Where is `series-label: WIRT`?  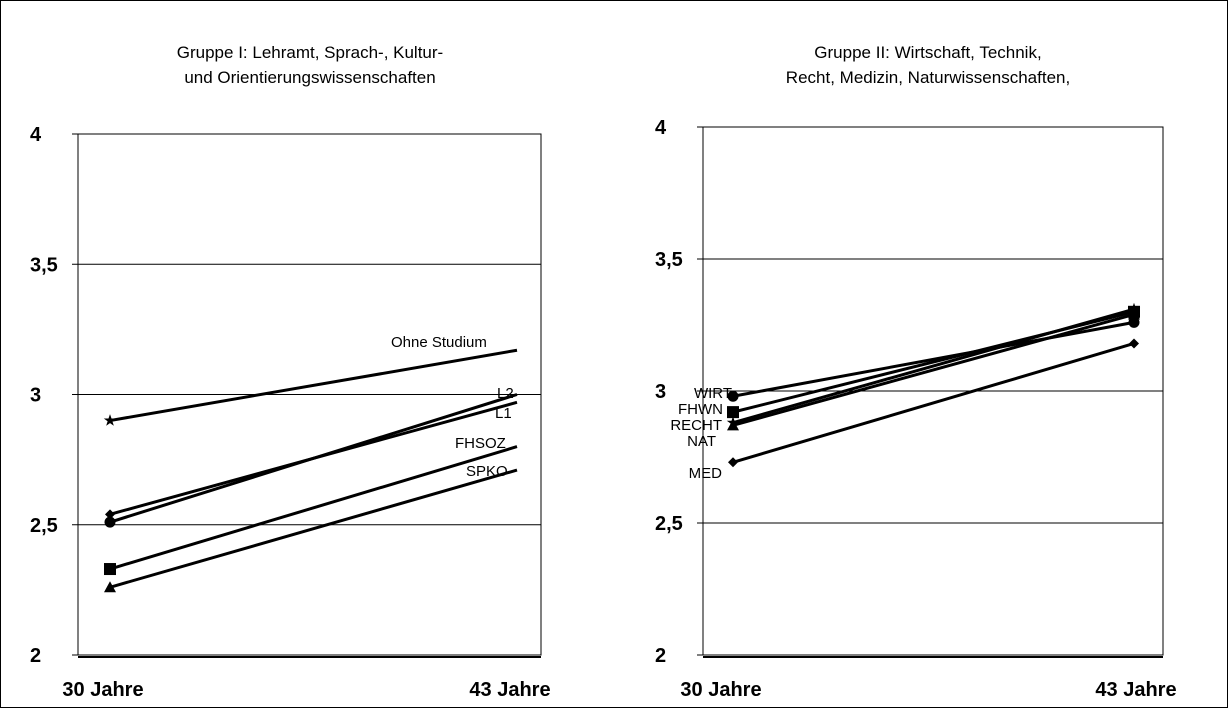 series-label: WIRT is located at coordinates (713, 393).